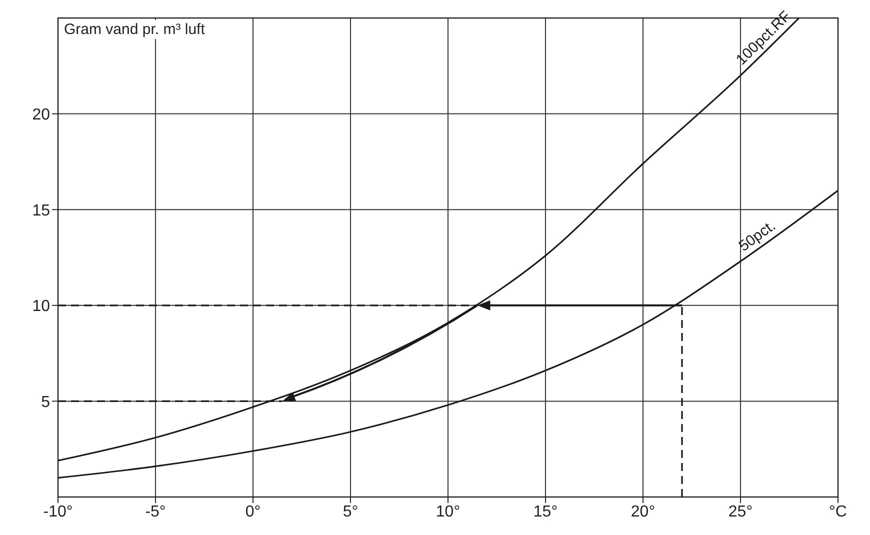  Describe the element at coordinates (643, 511) in the screenshot. I see `x-tick-label: 20°` at that location.